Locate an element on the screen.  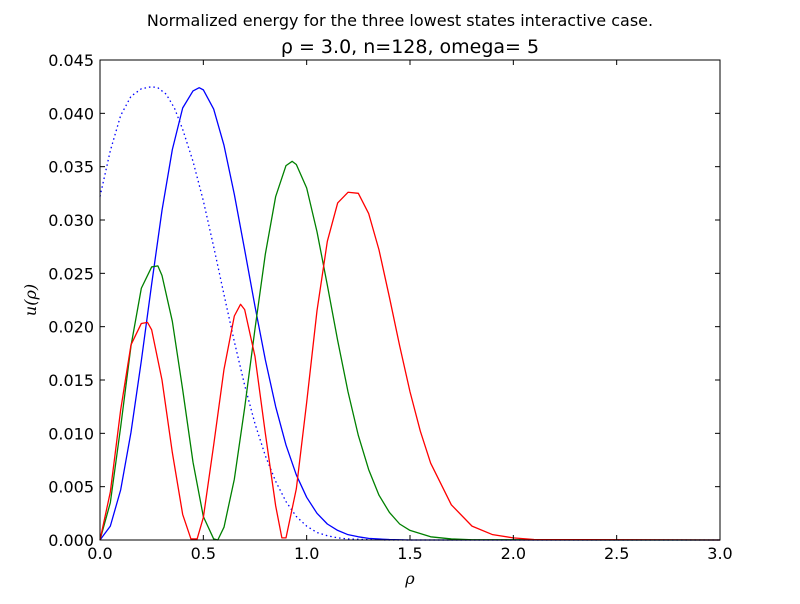
y-tick-label: 0.010 is located at coordinates (71, 433).